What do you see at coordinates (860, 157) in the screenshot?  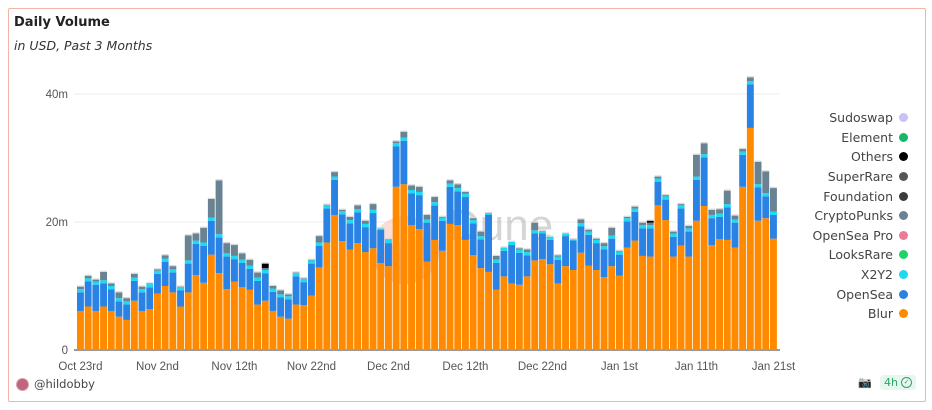 I see `legend-item-others: Others` at bounding box center [860, 157].